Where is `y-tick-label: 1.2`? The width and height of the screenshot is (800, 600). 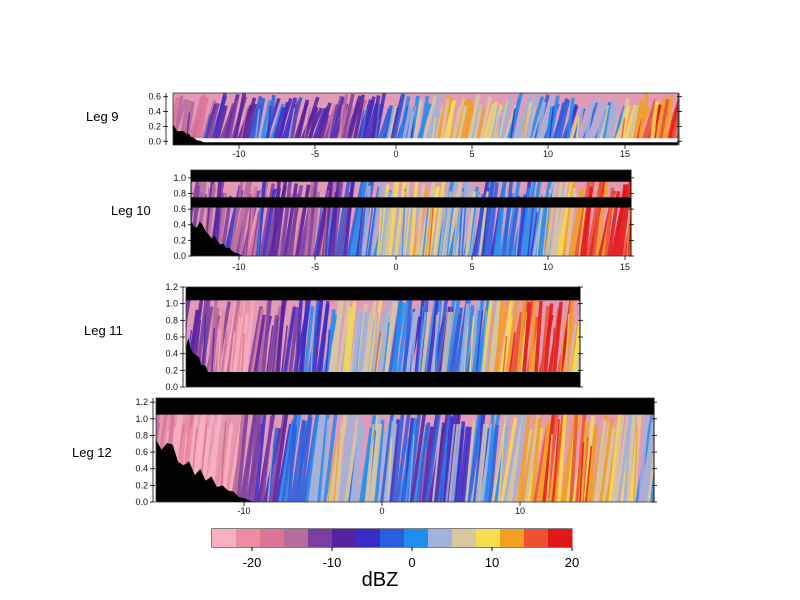
y-tick-label: 1.2 is located at coordinates (141, 402).